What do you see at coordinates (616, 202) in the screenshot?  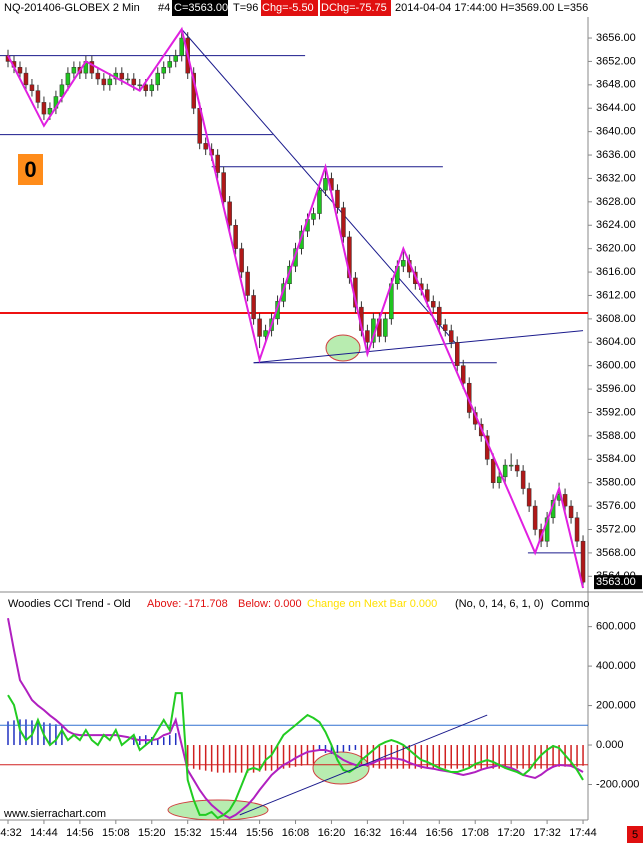 I see `y-tick-label: 3628.00` at bounding box center [616, 202].